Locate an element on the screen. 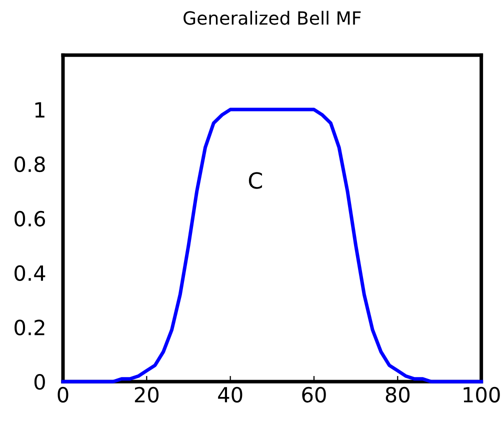  x-tick-label: 100 is located at coordinates (482, 394).